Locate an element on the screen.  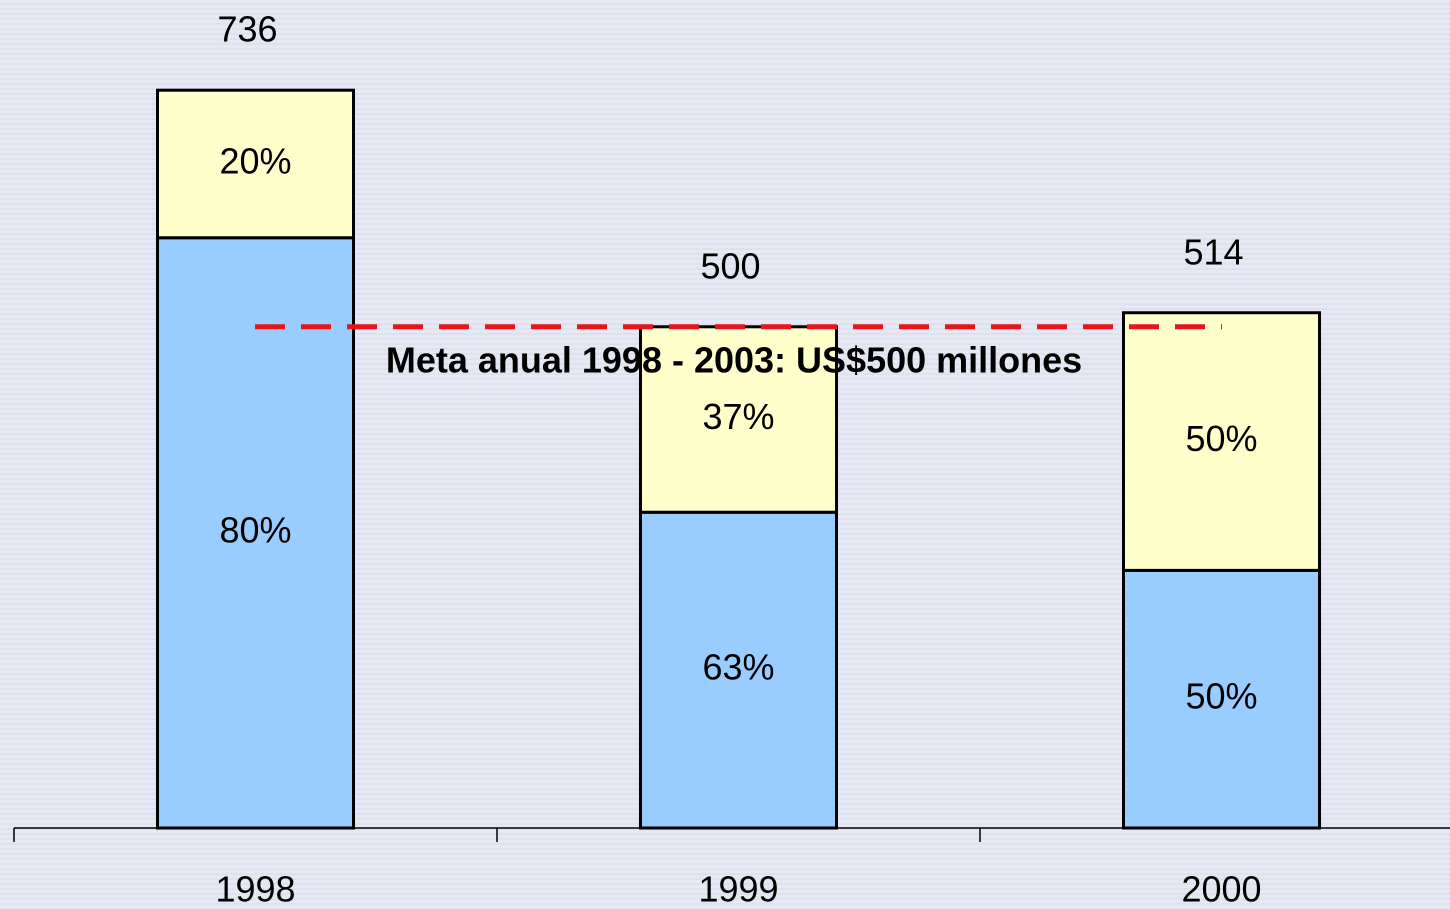
segment-label: 20% is located at coordinates (255, 161).